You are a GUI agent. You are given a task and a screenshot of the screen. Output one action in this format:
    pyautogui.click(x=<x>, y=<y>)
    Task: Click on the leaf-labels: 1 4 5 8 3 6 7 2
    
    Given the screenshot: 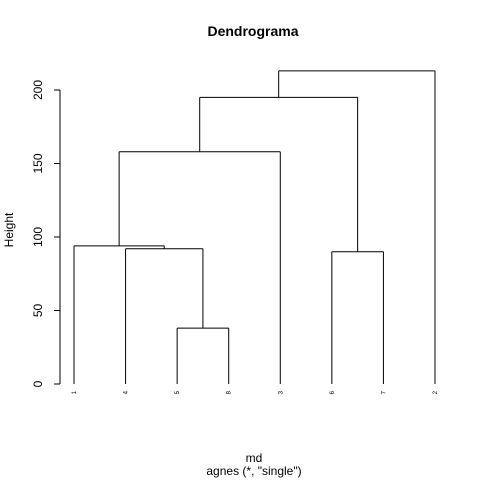 What is the action you would take?
    pyautogui.click(x=255, y=392)
    